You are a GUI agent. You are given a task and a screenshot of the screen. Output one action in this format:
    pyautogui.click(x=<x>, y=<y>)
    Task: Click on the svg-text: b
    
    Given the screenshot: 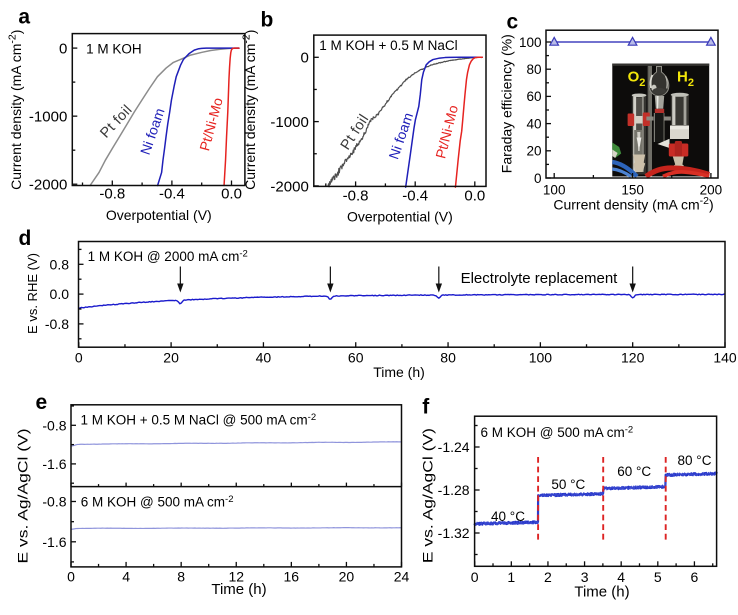 What is the action you would take?
    pyautogui.click(x=267, y=19)
    